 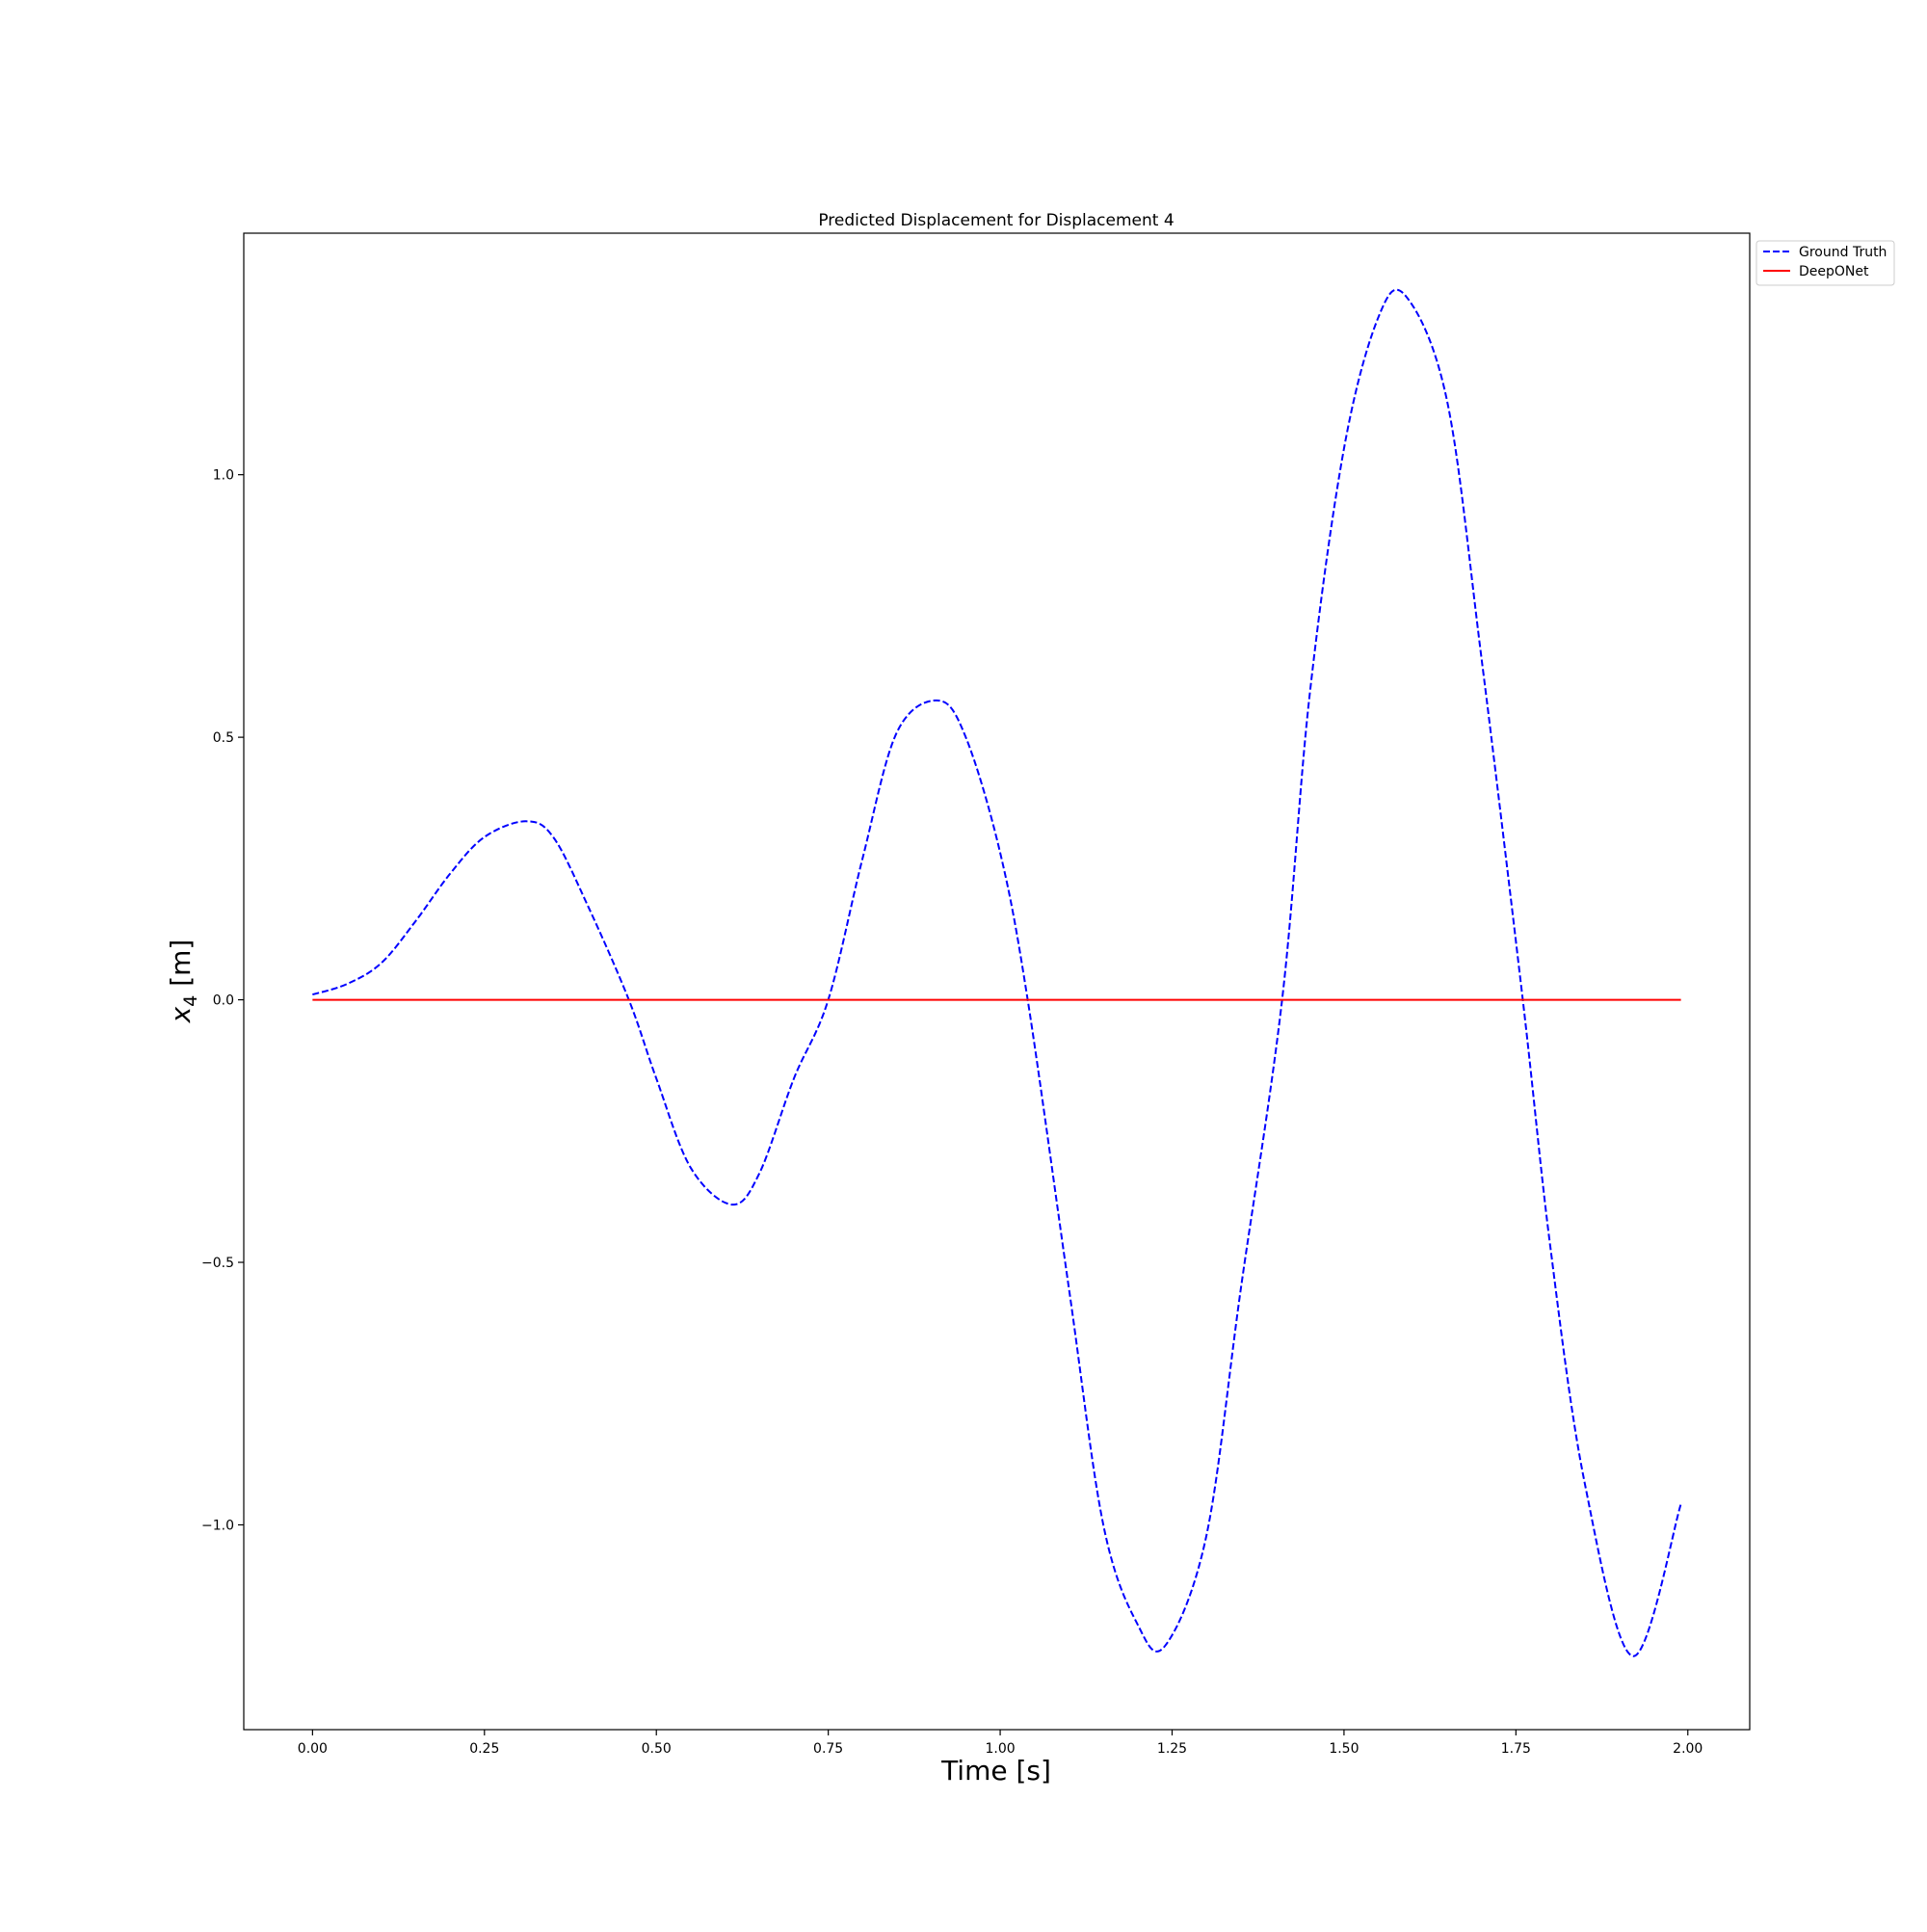 I want to click on y-tick-label: −0.5, so click(x=217, y=1263).